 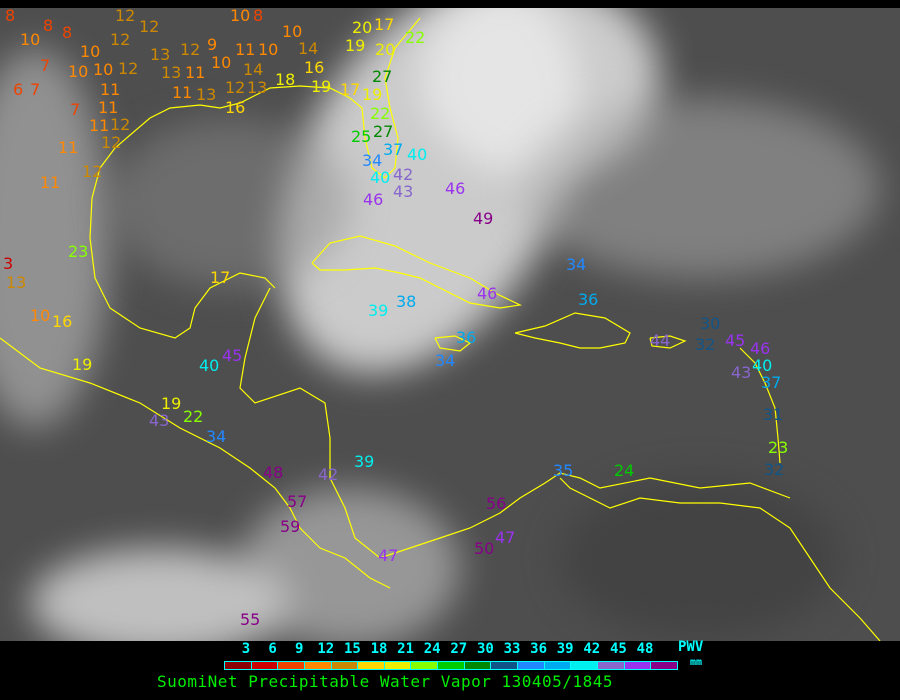 I want to click on legend-tick: 36, so click(x=539, y=649).